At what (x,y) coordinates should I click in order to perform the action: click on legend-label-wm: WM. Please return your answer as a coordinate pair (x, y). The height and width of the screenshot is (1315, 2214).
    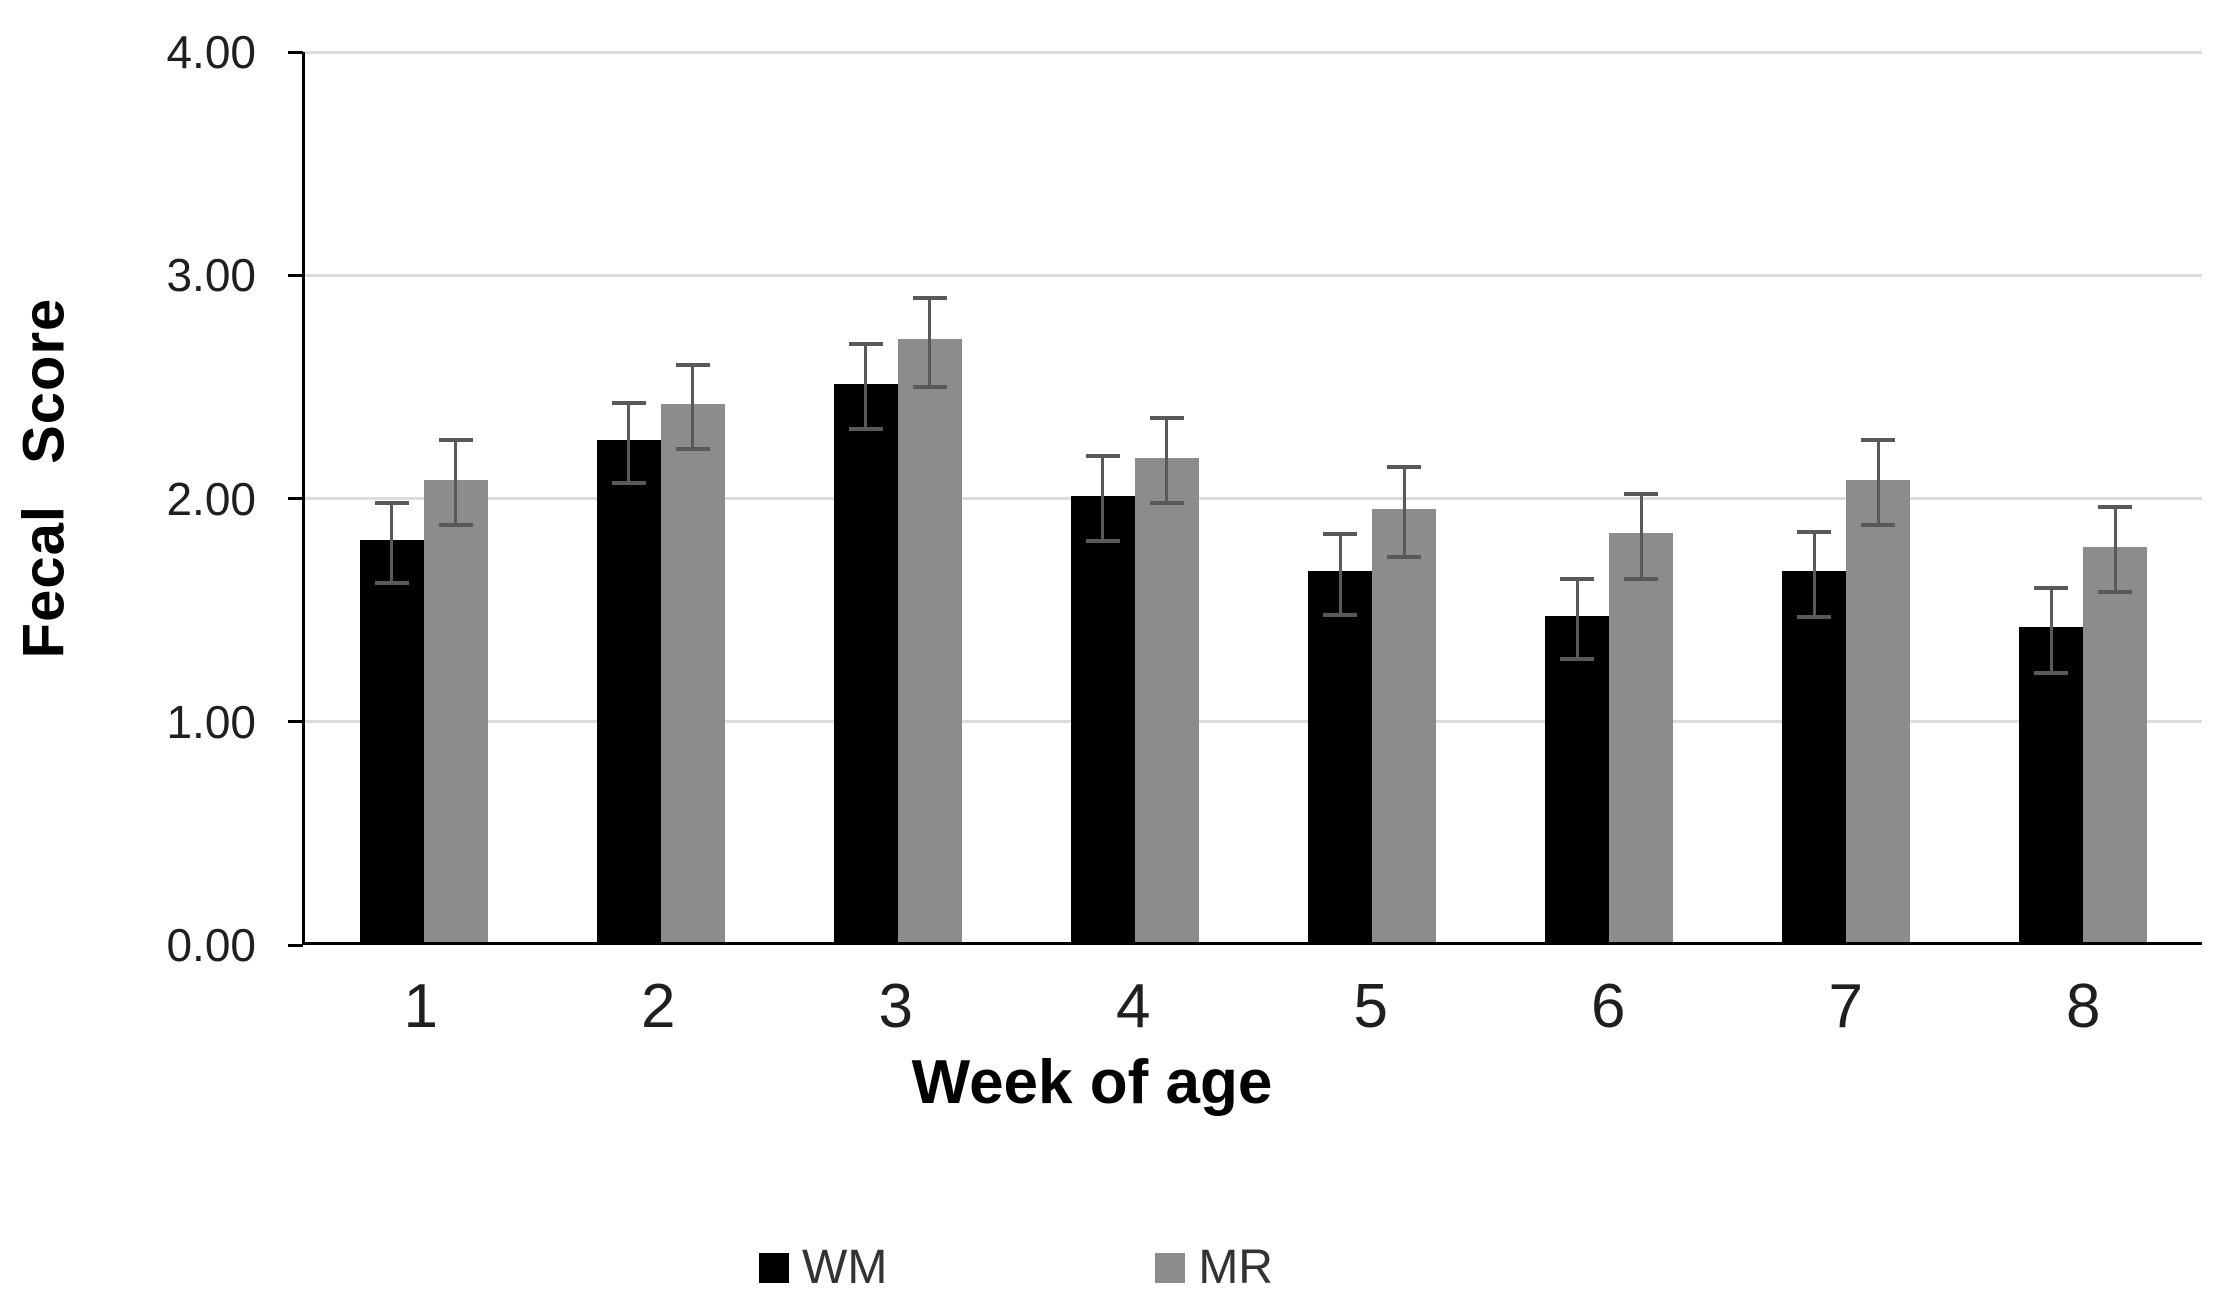
    Looking at the image, I should click on (845, 1267).